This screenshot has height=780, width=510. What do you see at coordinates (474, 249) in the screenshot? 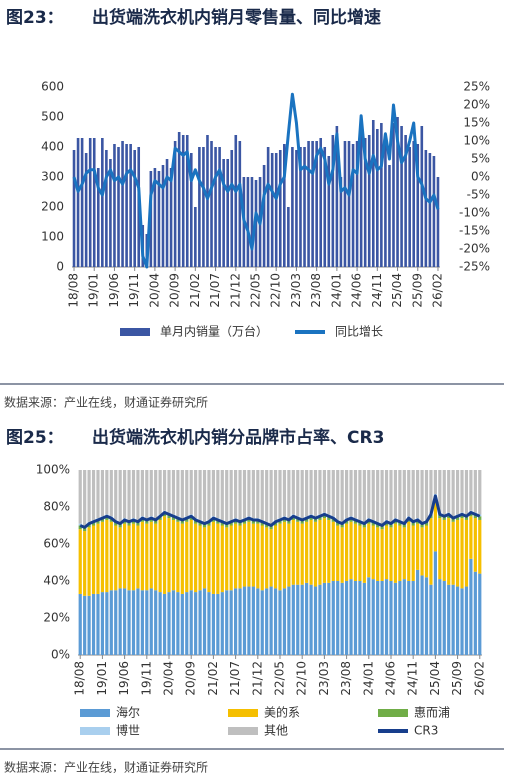
I see `y2-tick-label: -20%` at bounding box center [474, 249].